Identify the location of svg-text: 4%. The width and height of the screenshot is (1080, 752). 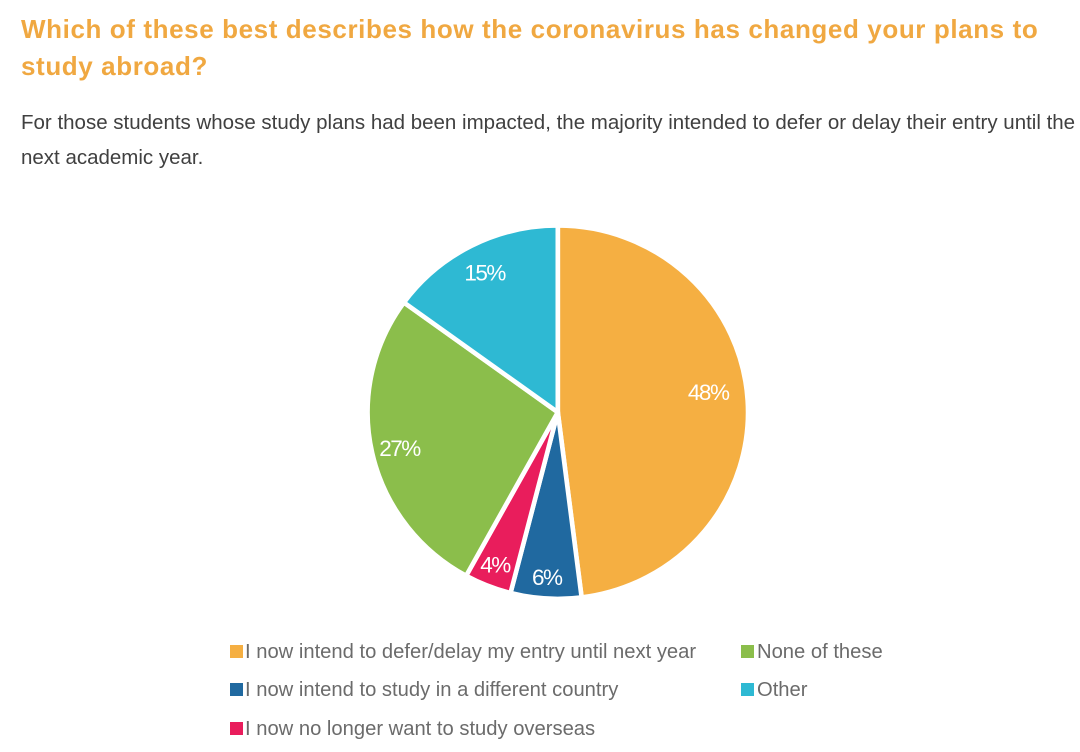
(495, 564).